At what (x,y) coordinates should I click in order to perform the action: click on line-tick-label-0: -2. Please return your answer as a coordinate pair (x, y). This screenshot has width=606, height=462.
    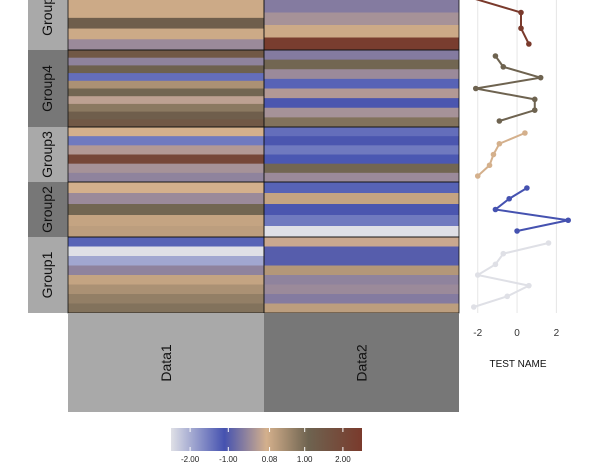
    Looking at the image, I should click on (477, 333).